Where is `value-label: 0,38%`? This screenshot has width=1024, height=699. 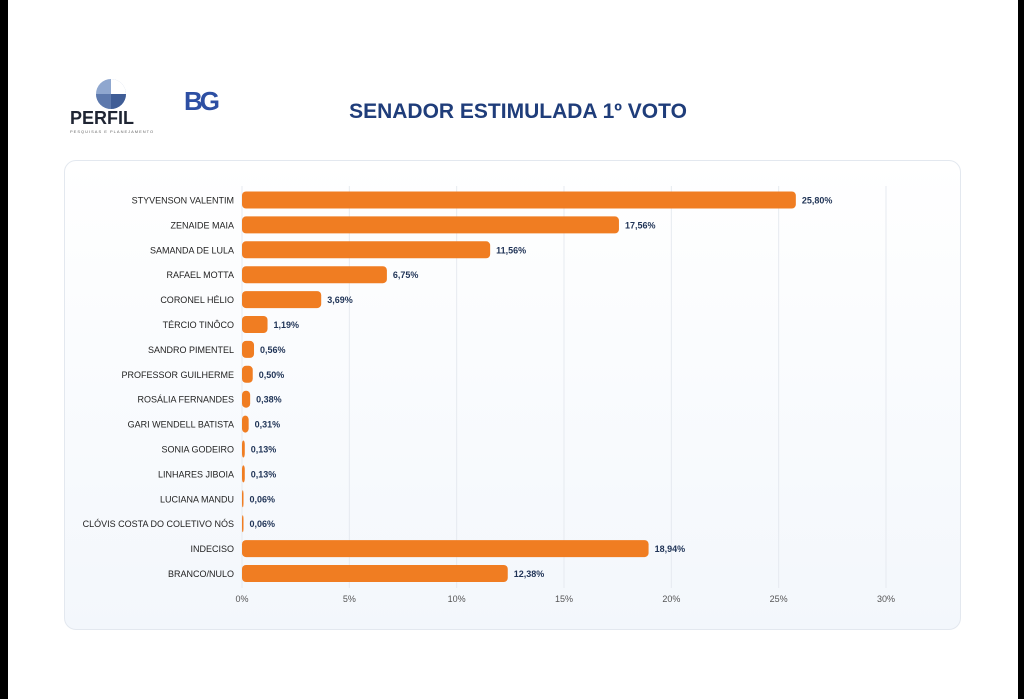 value-label: 0,38% is located at coordinates (269, 400).